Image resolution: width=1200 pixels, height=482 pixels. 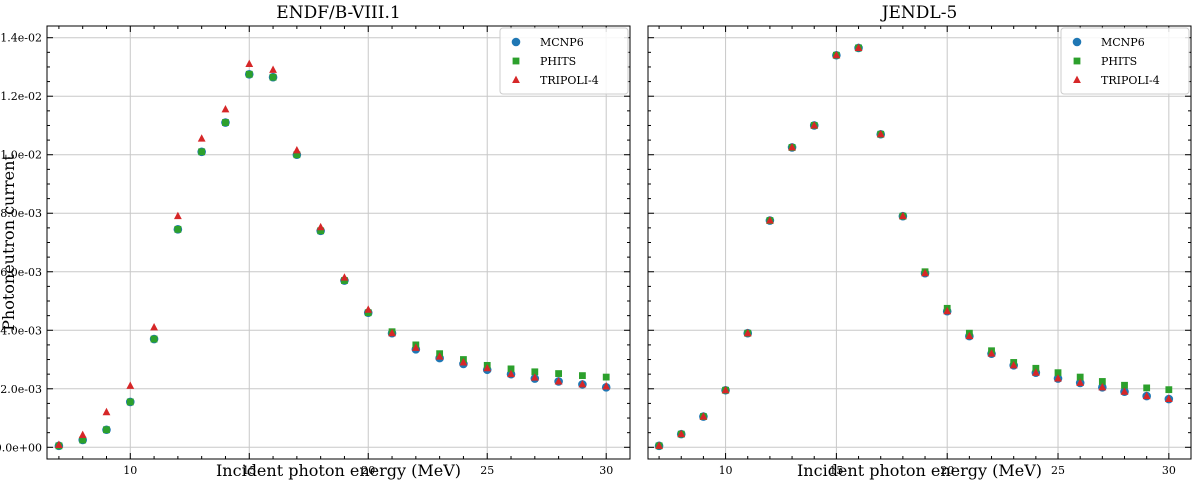 What do you see at coordinates (919, 13) in the screenshot?
I see `chart-1-title: JENDL-5` at bounding box center [919, 13].